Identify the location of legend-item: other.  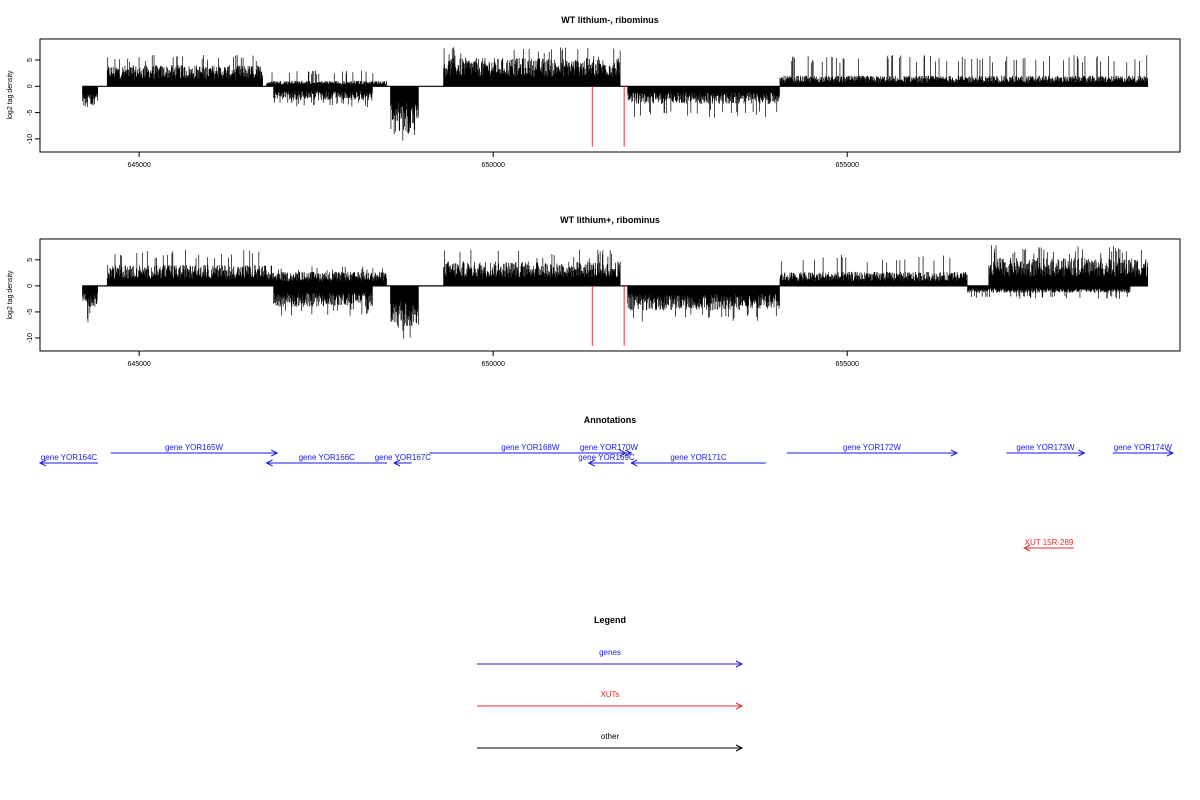
(610, 742).